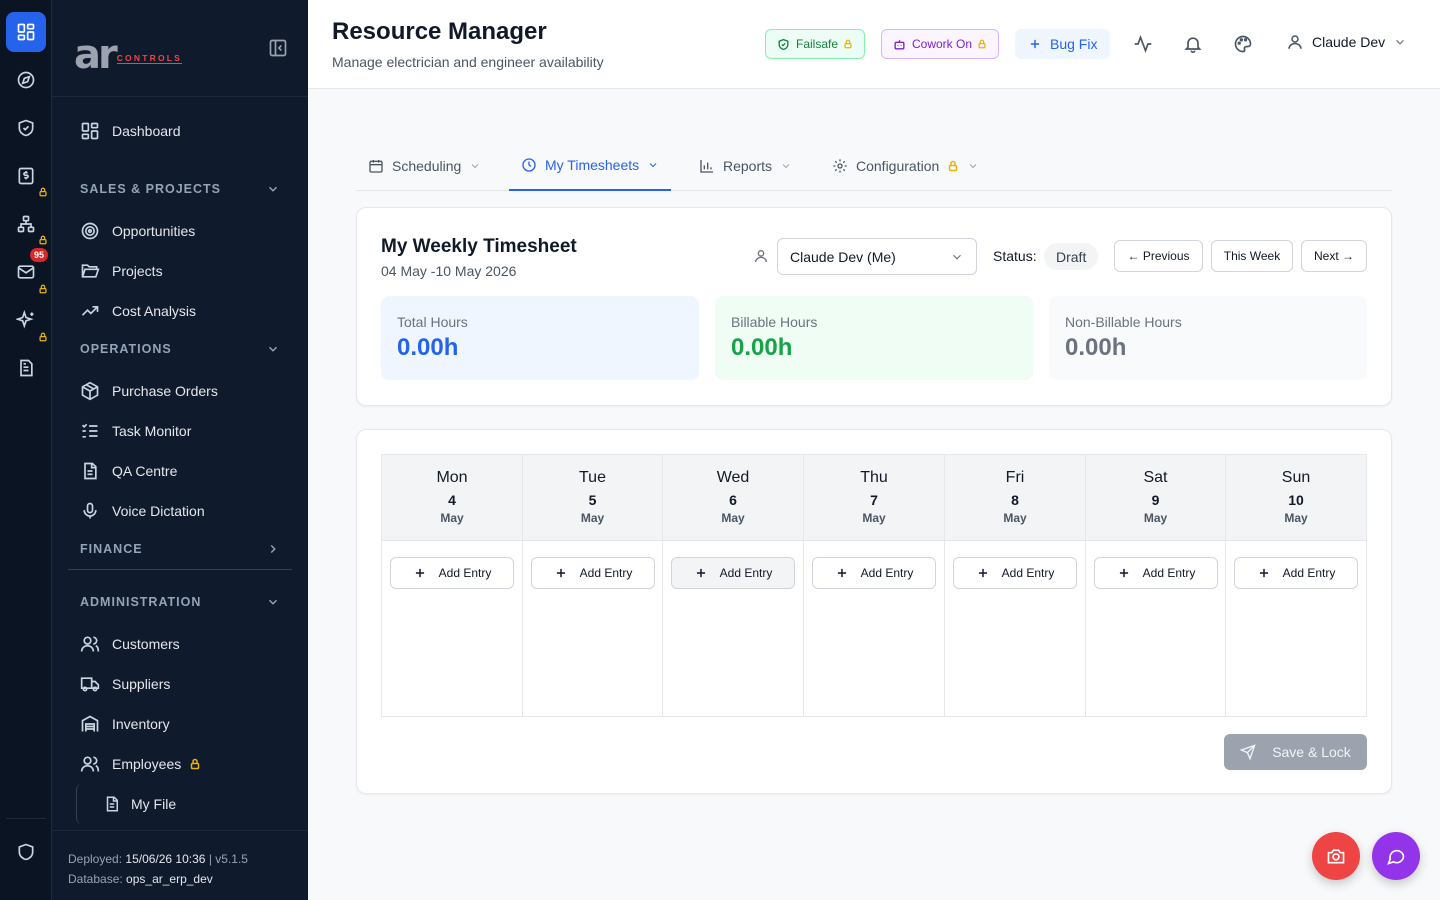  I want to click on activity-icon, so click(1143, 44).